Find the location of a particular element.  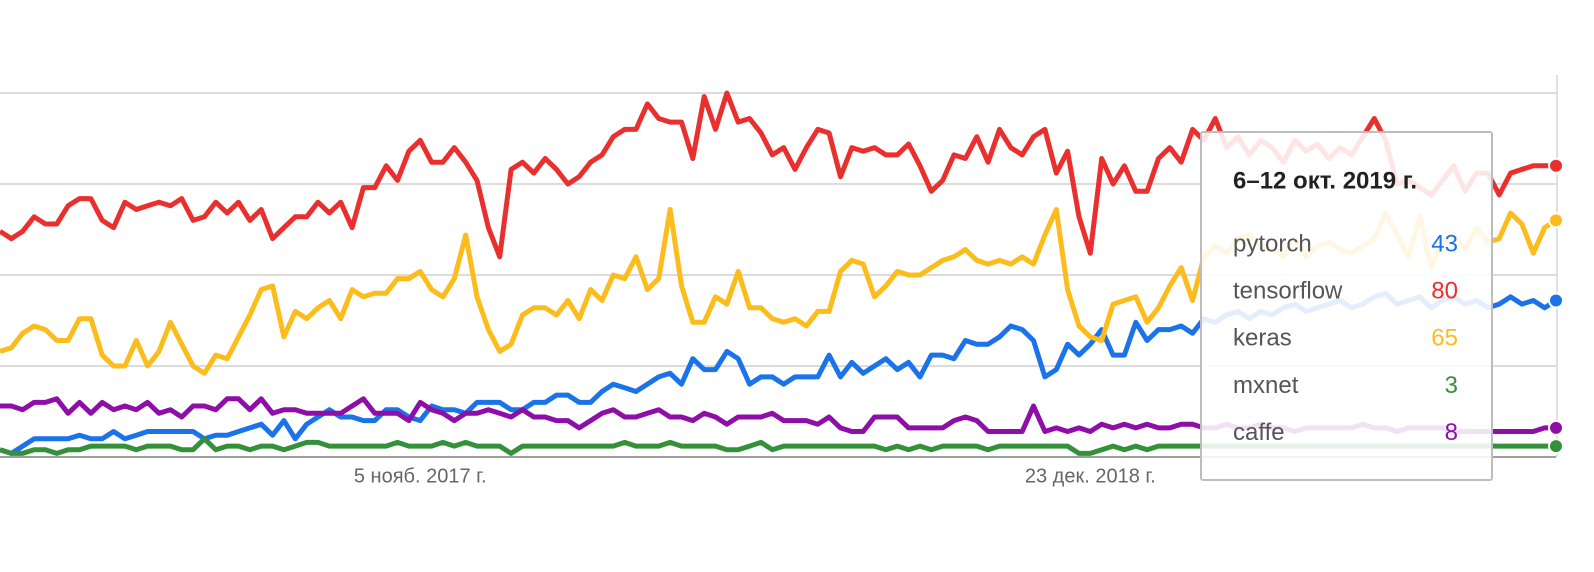

x-tick-label: 23 дек. 2018 г. is located at coordinates (1090, 476).